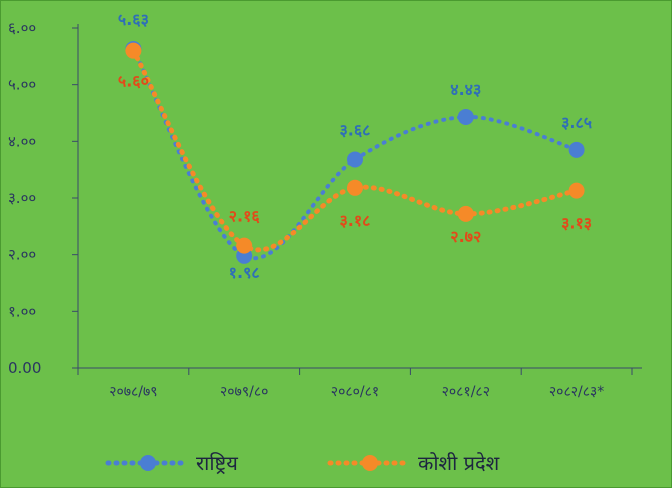 This screenshot has height=488, width=672. I want to click on x-tick-label: २०८०/८१, so click(355, 392).